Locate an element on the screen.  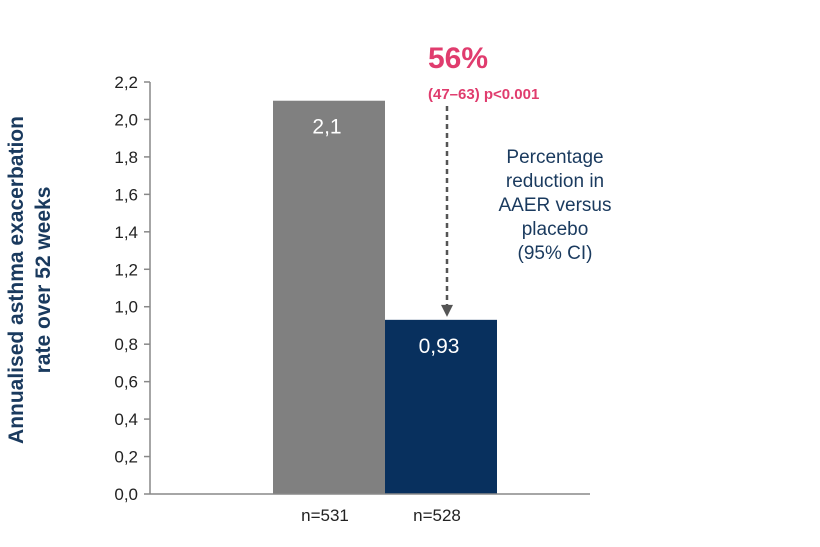
note-line-2: reduction in is located at coordinates (555, 181).